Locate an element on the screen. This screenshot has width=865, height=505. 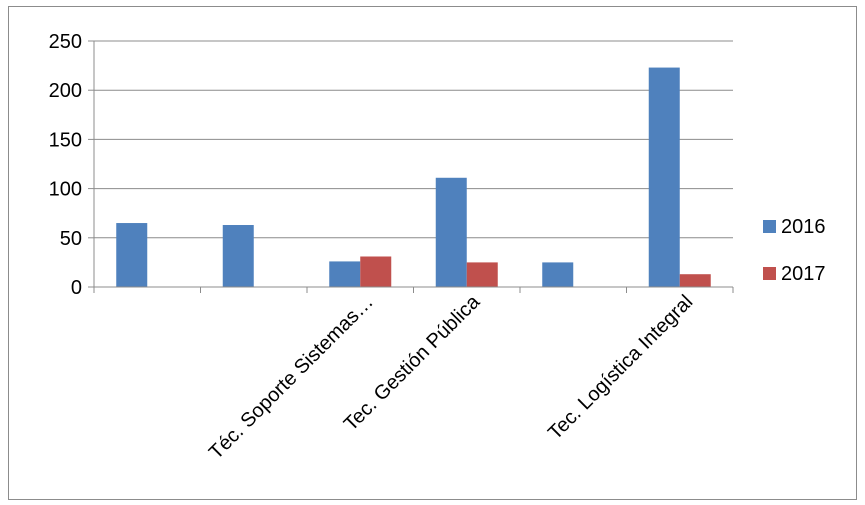
y-tick-label: 100 is located at coordinates (65, 190).